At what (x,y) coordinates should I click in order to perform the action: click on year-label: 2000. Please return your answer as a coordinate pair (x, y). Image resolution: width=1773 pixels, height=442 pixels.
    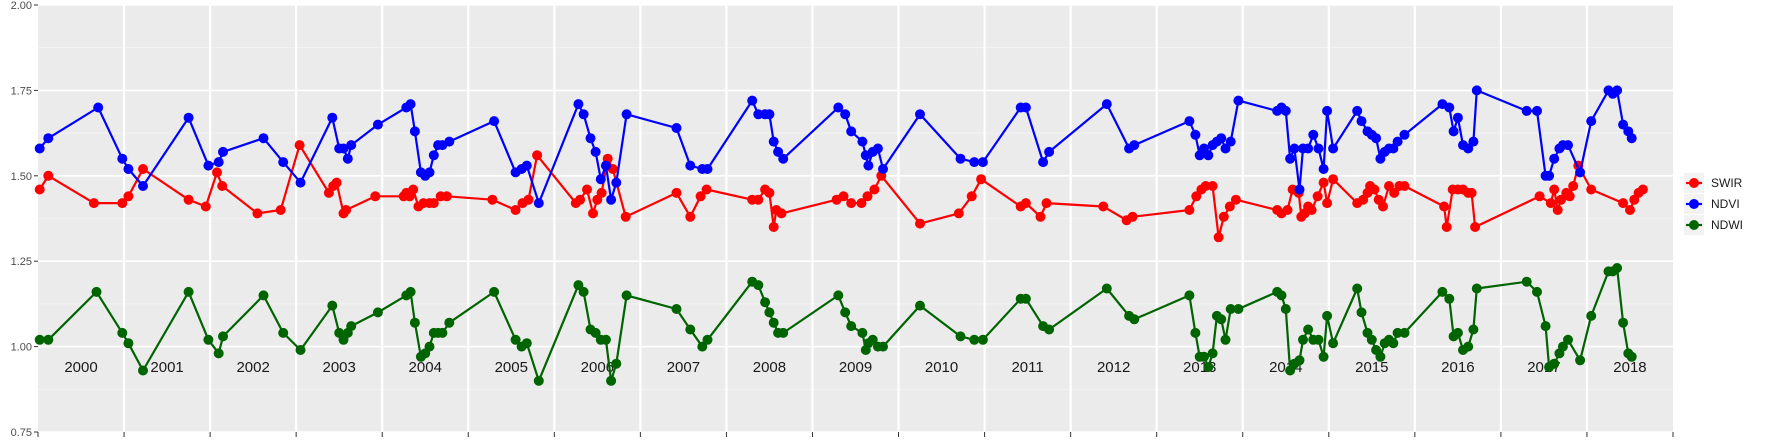
    Looking at the image, I should click on (80, 367).